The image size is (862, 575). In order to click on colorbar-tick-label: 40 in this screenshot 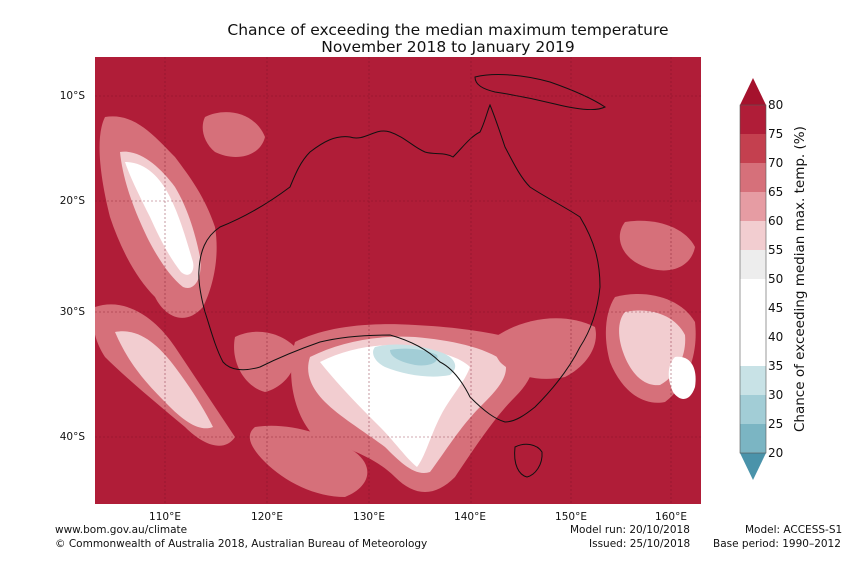, I will do `click(776, 337)`.